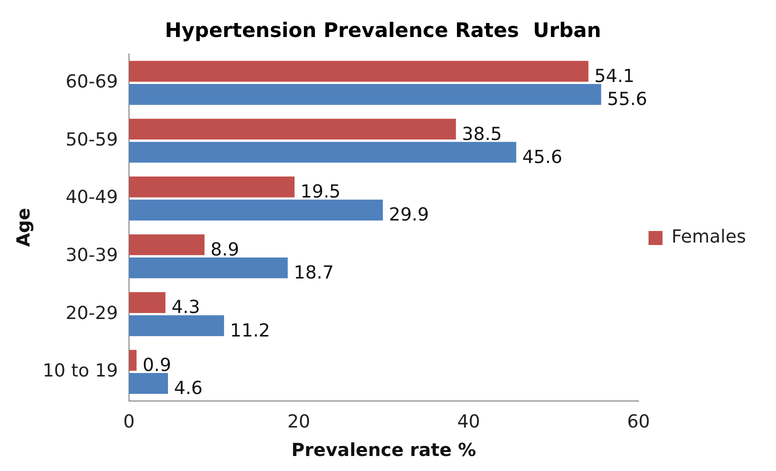 The height and width of the screenshot is (471, 776). I want to click on chart-title: Hypertension Prevalence Rates Urban, so click(383, 30).